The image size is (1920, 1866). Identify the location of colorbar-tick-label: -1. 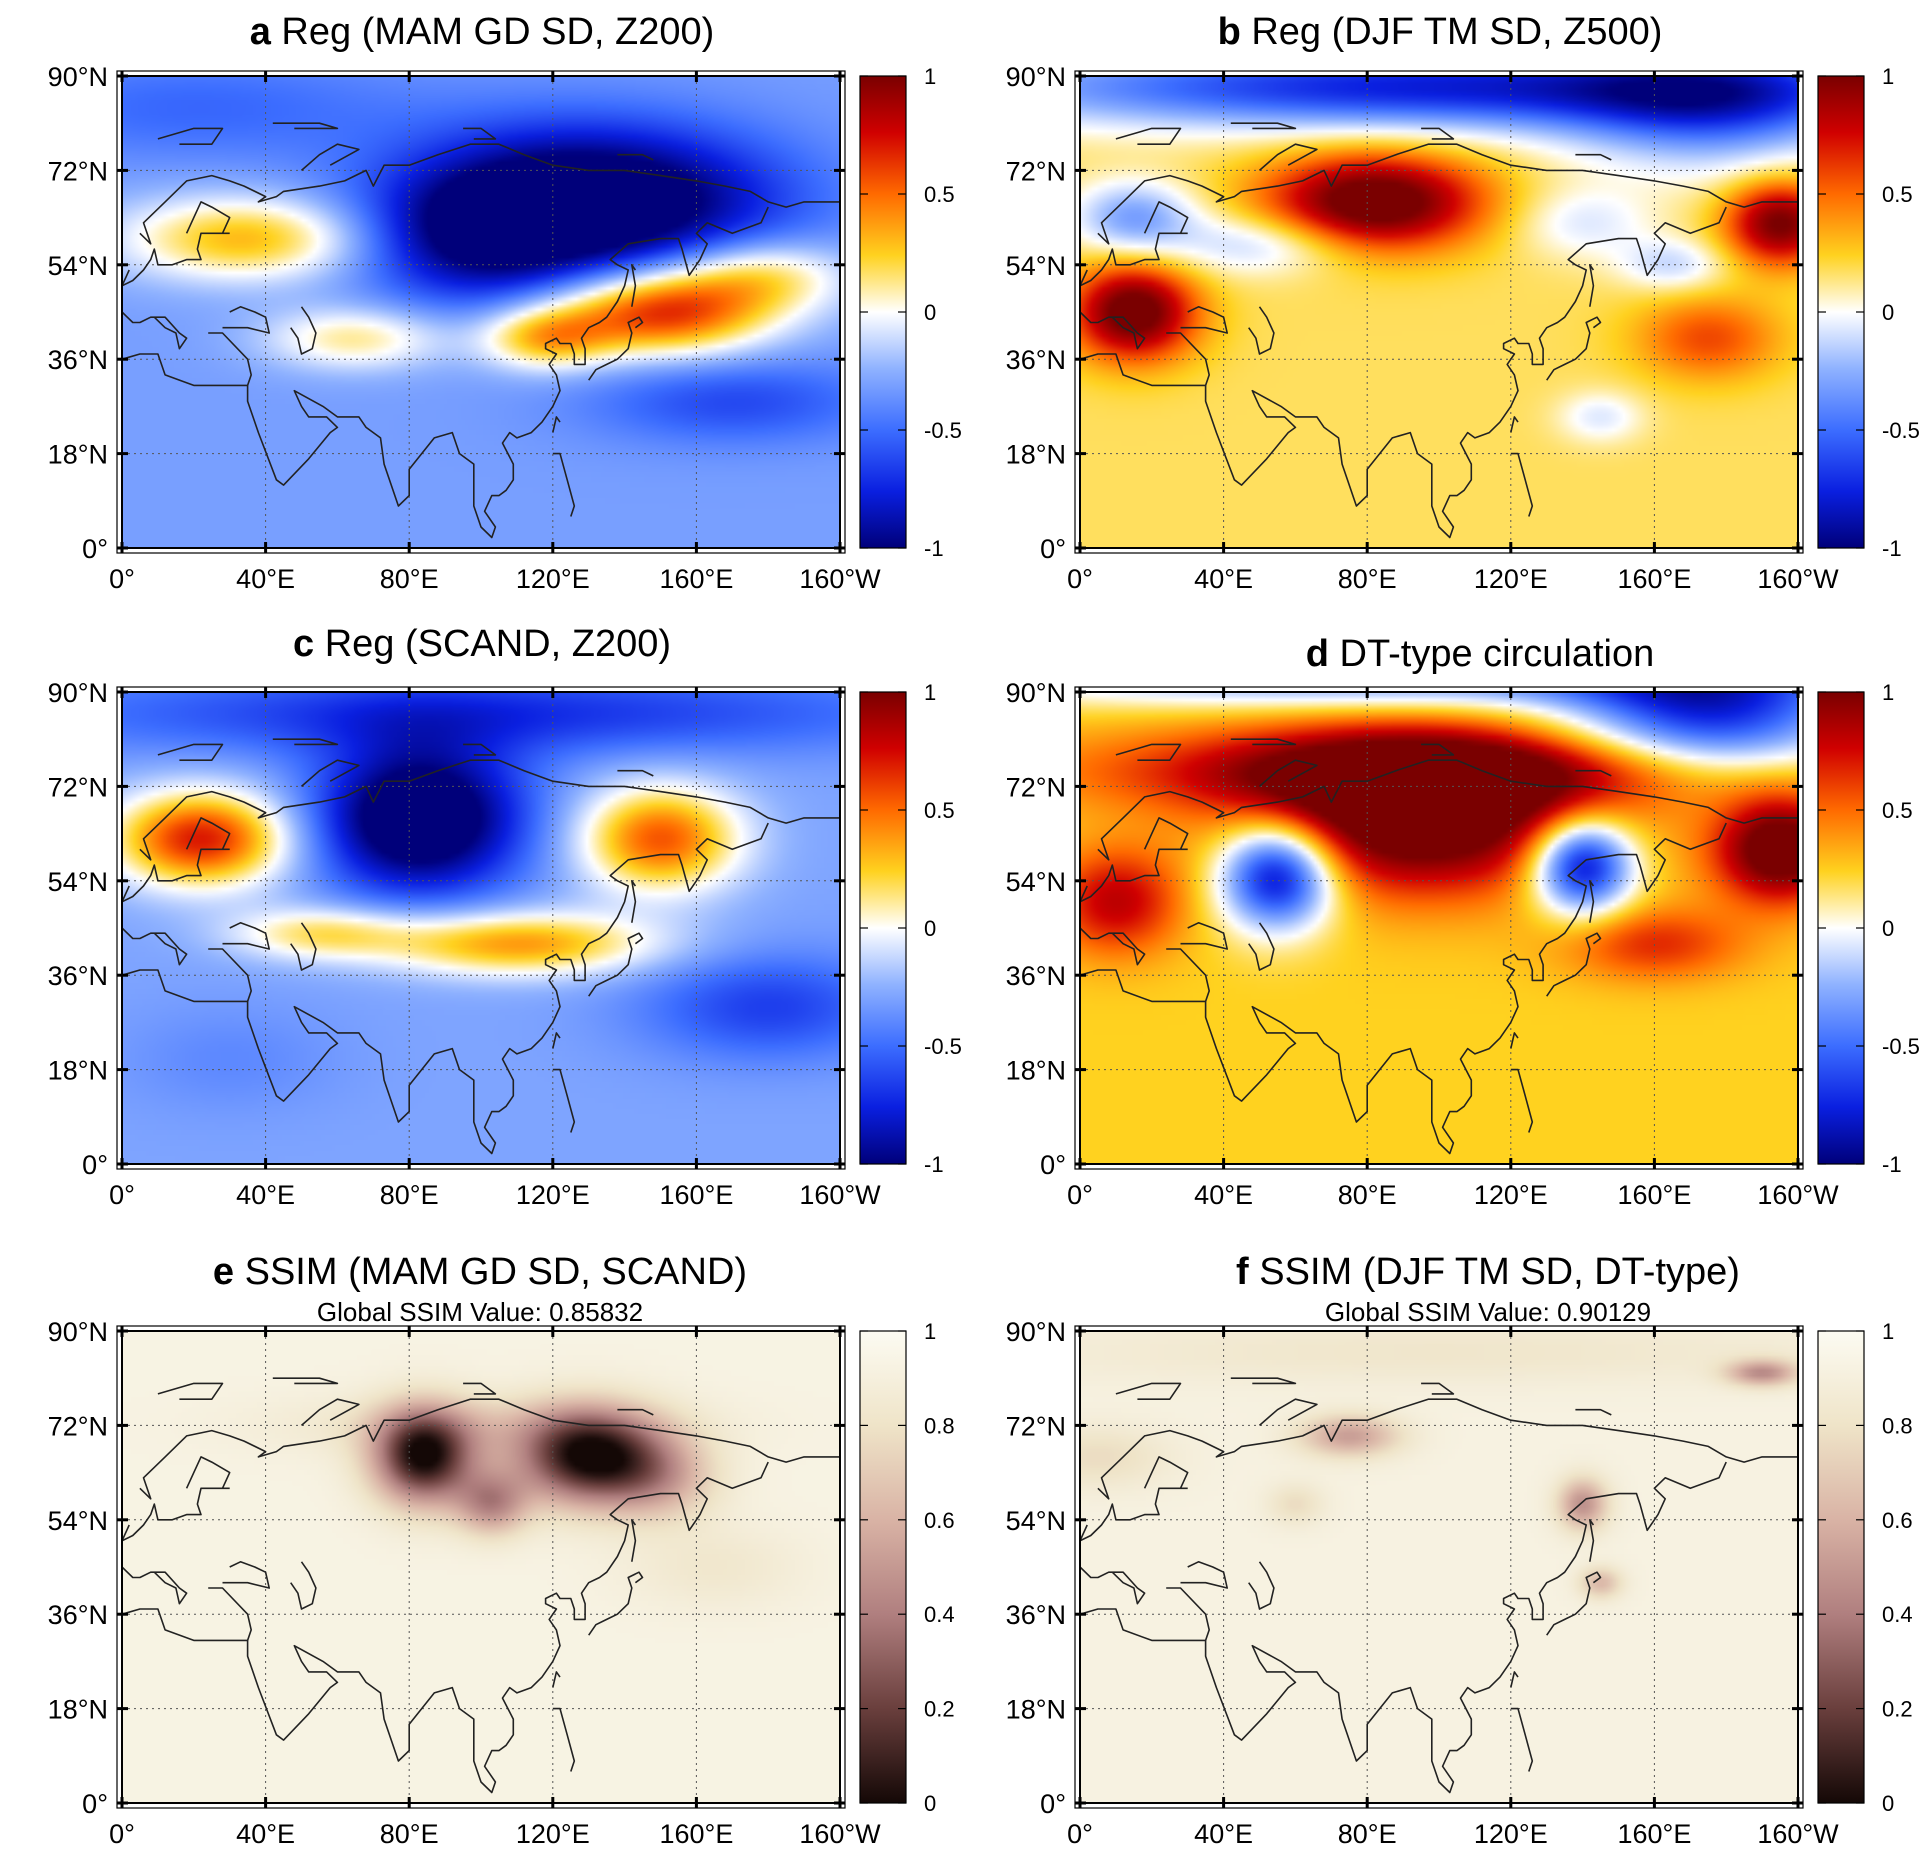
(1892, 1164).